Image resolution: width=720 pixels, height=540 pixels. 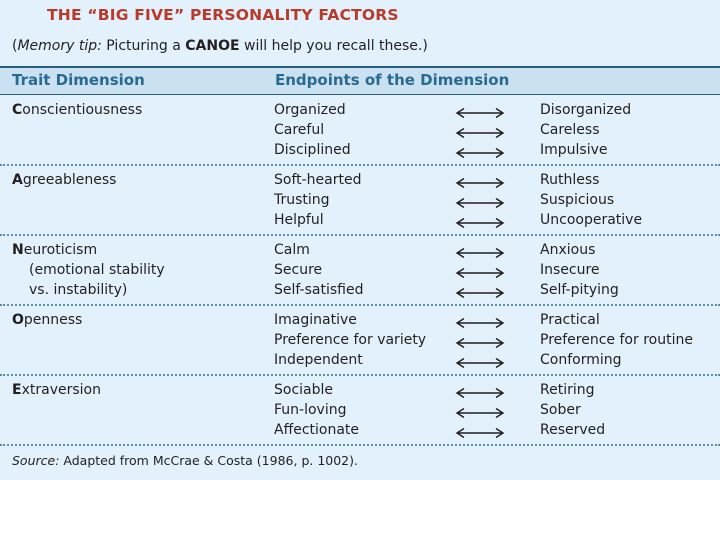 I want to click on endpoint-high: Insecure, so click(x=570, y=270).